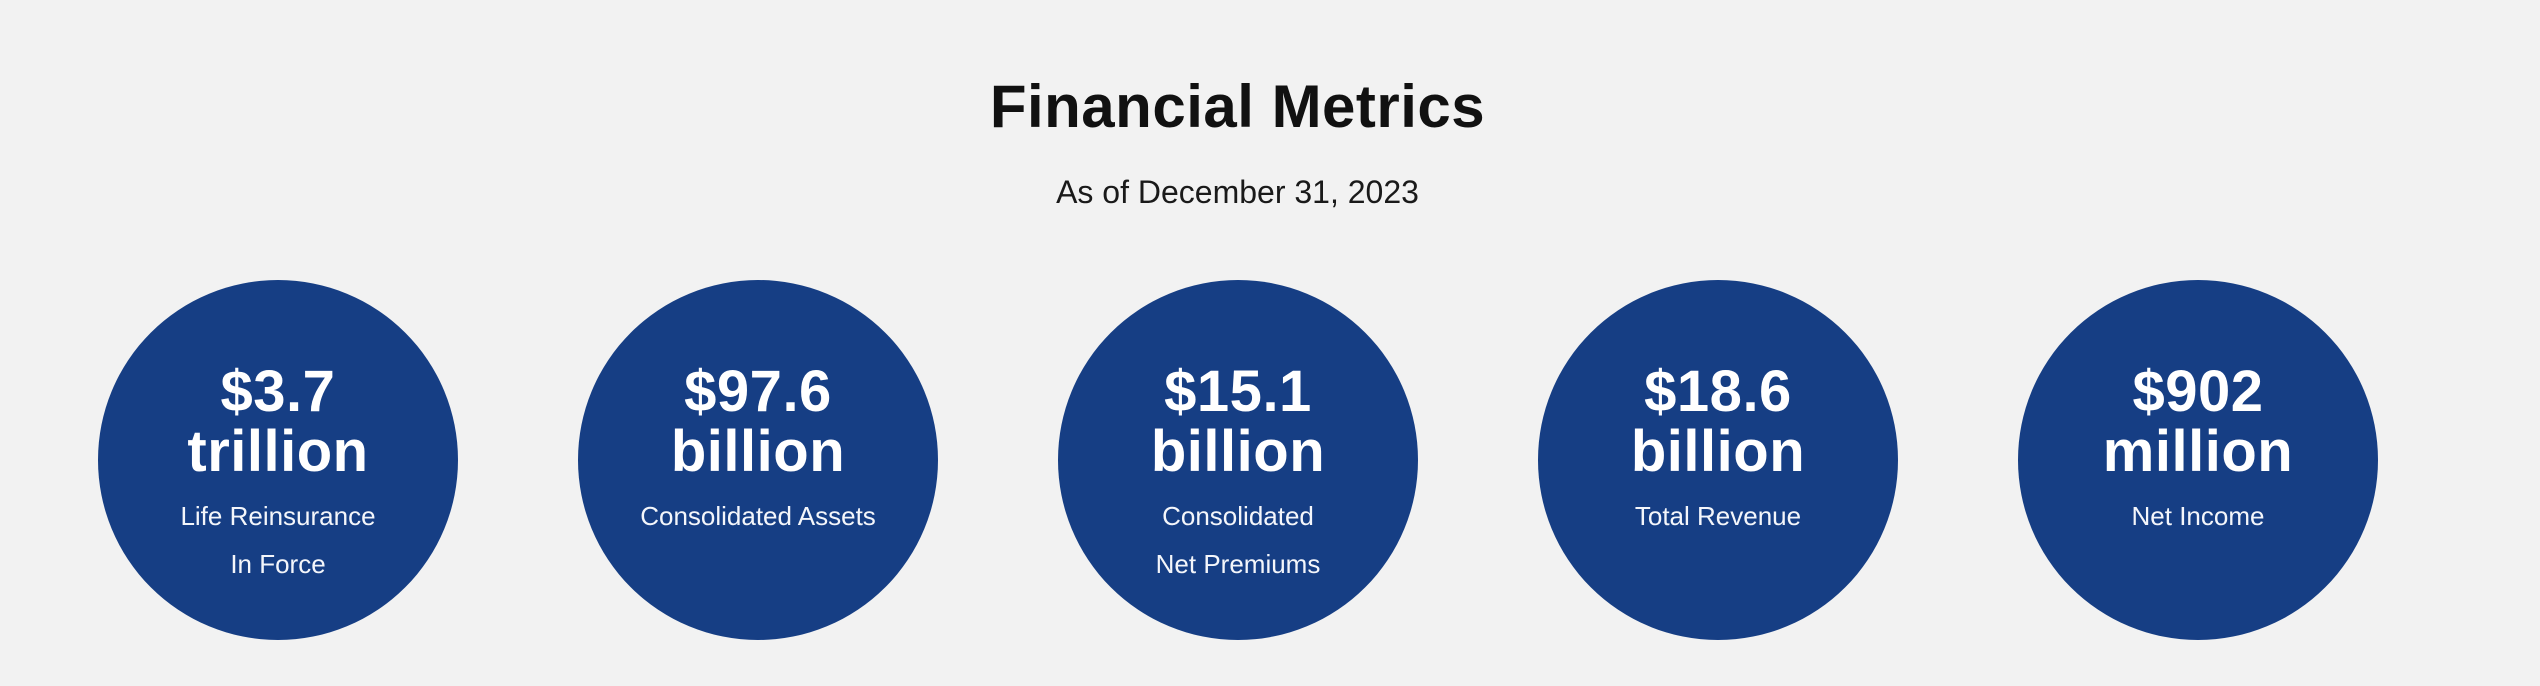 The height and width of the screenshot is (686, 2540). I want to click on metric-label-line1: Life Reinsurance, so click(278, 516).